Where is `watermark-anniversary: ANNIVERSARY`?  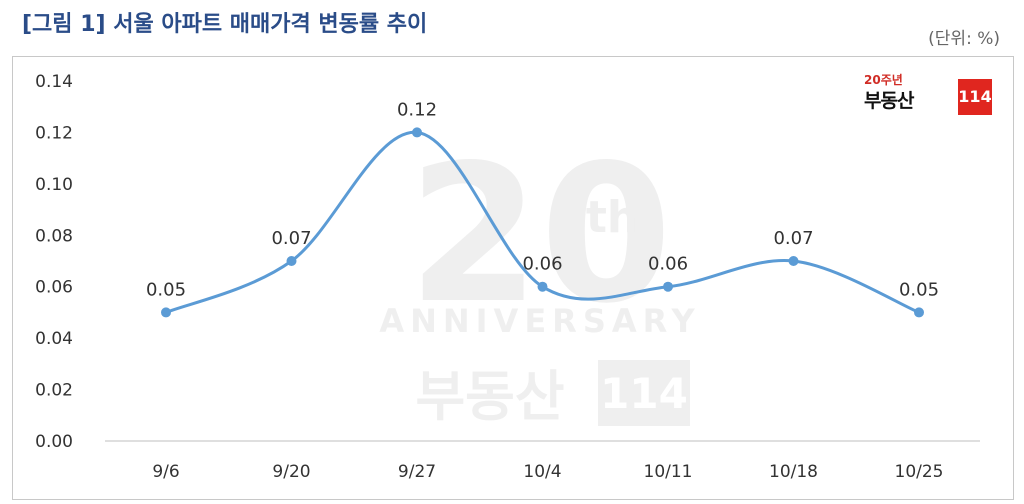
watermark-anniversary: ANNIVERSARY is located at coordinates (539, 321).